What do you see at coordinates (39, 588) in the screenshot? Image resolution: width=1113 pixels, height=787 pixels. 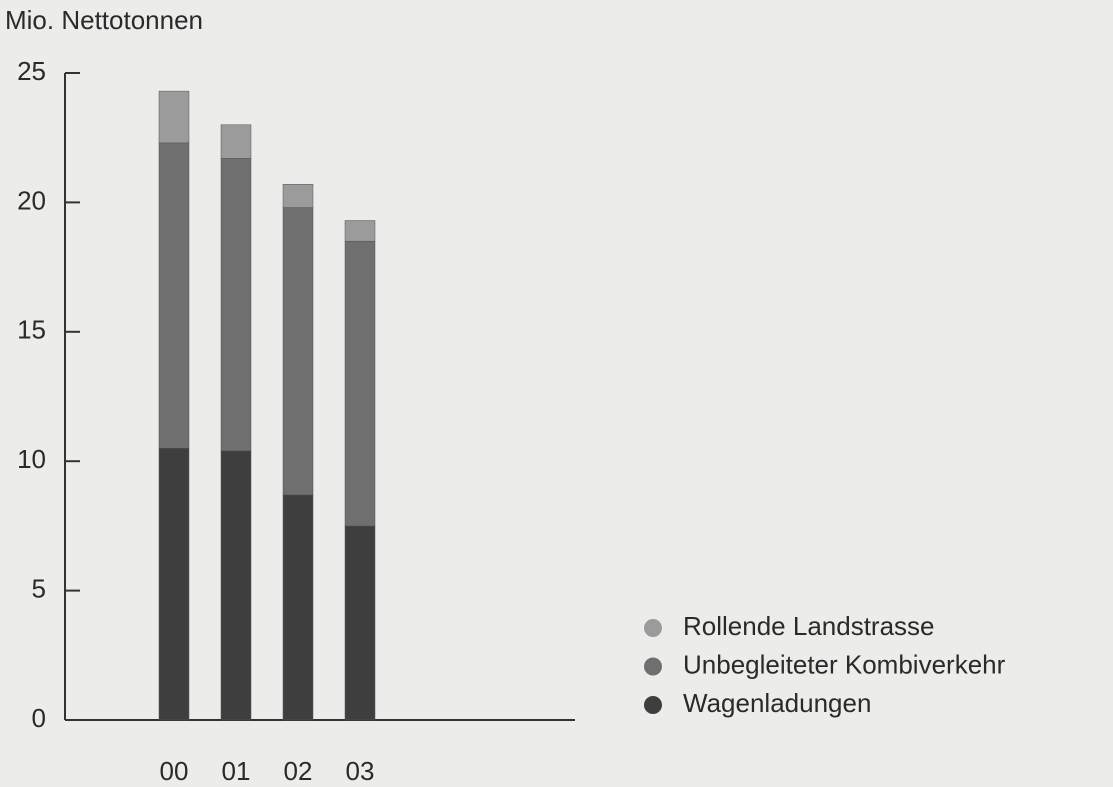 I see `y-tick-label: 5` at bounding box center [39, 588].